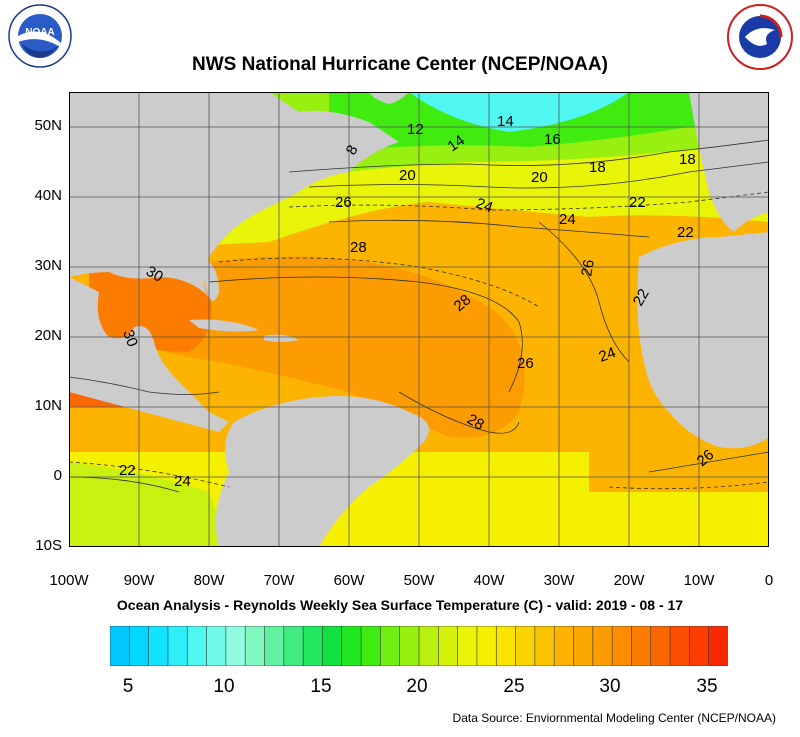  I want to click on noaa-logo: NOAA, so click(40, 36).